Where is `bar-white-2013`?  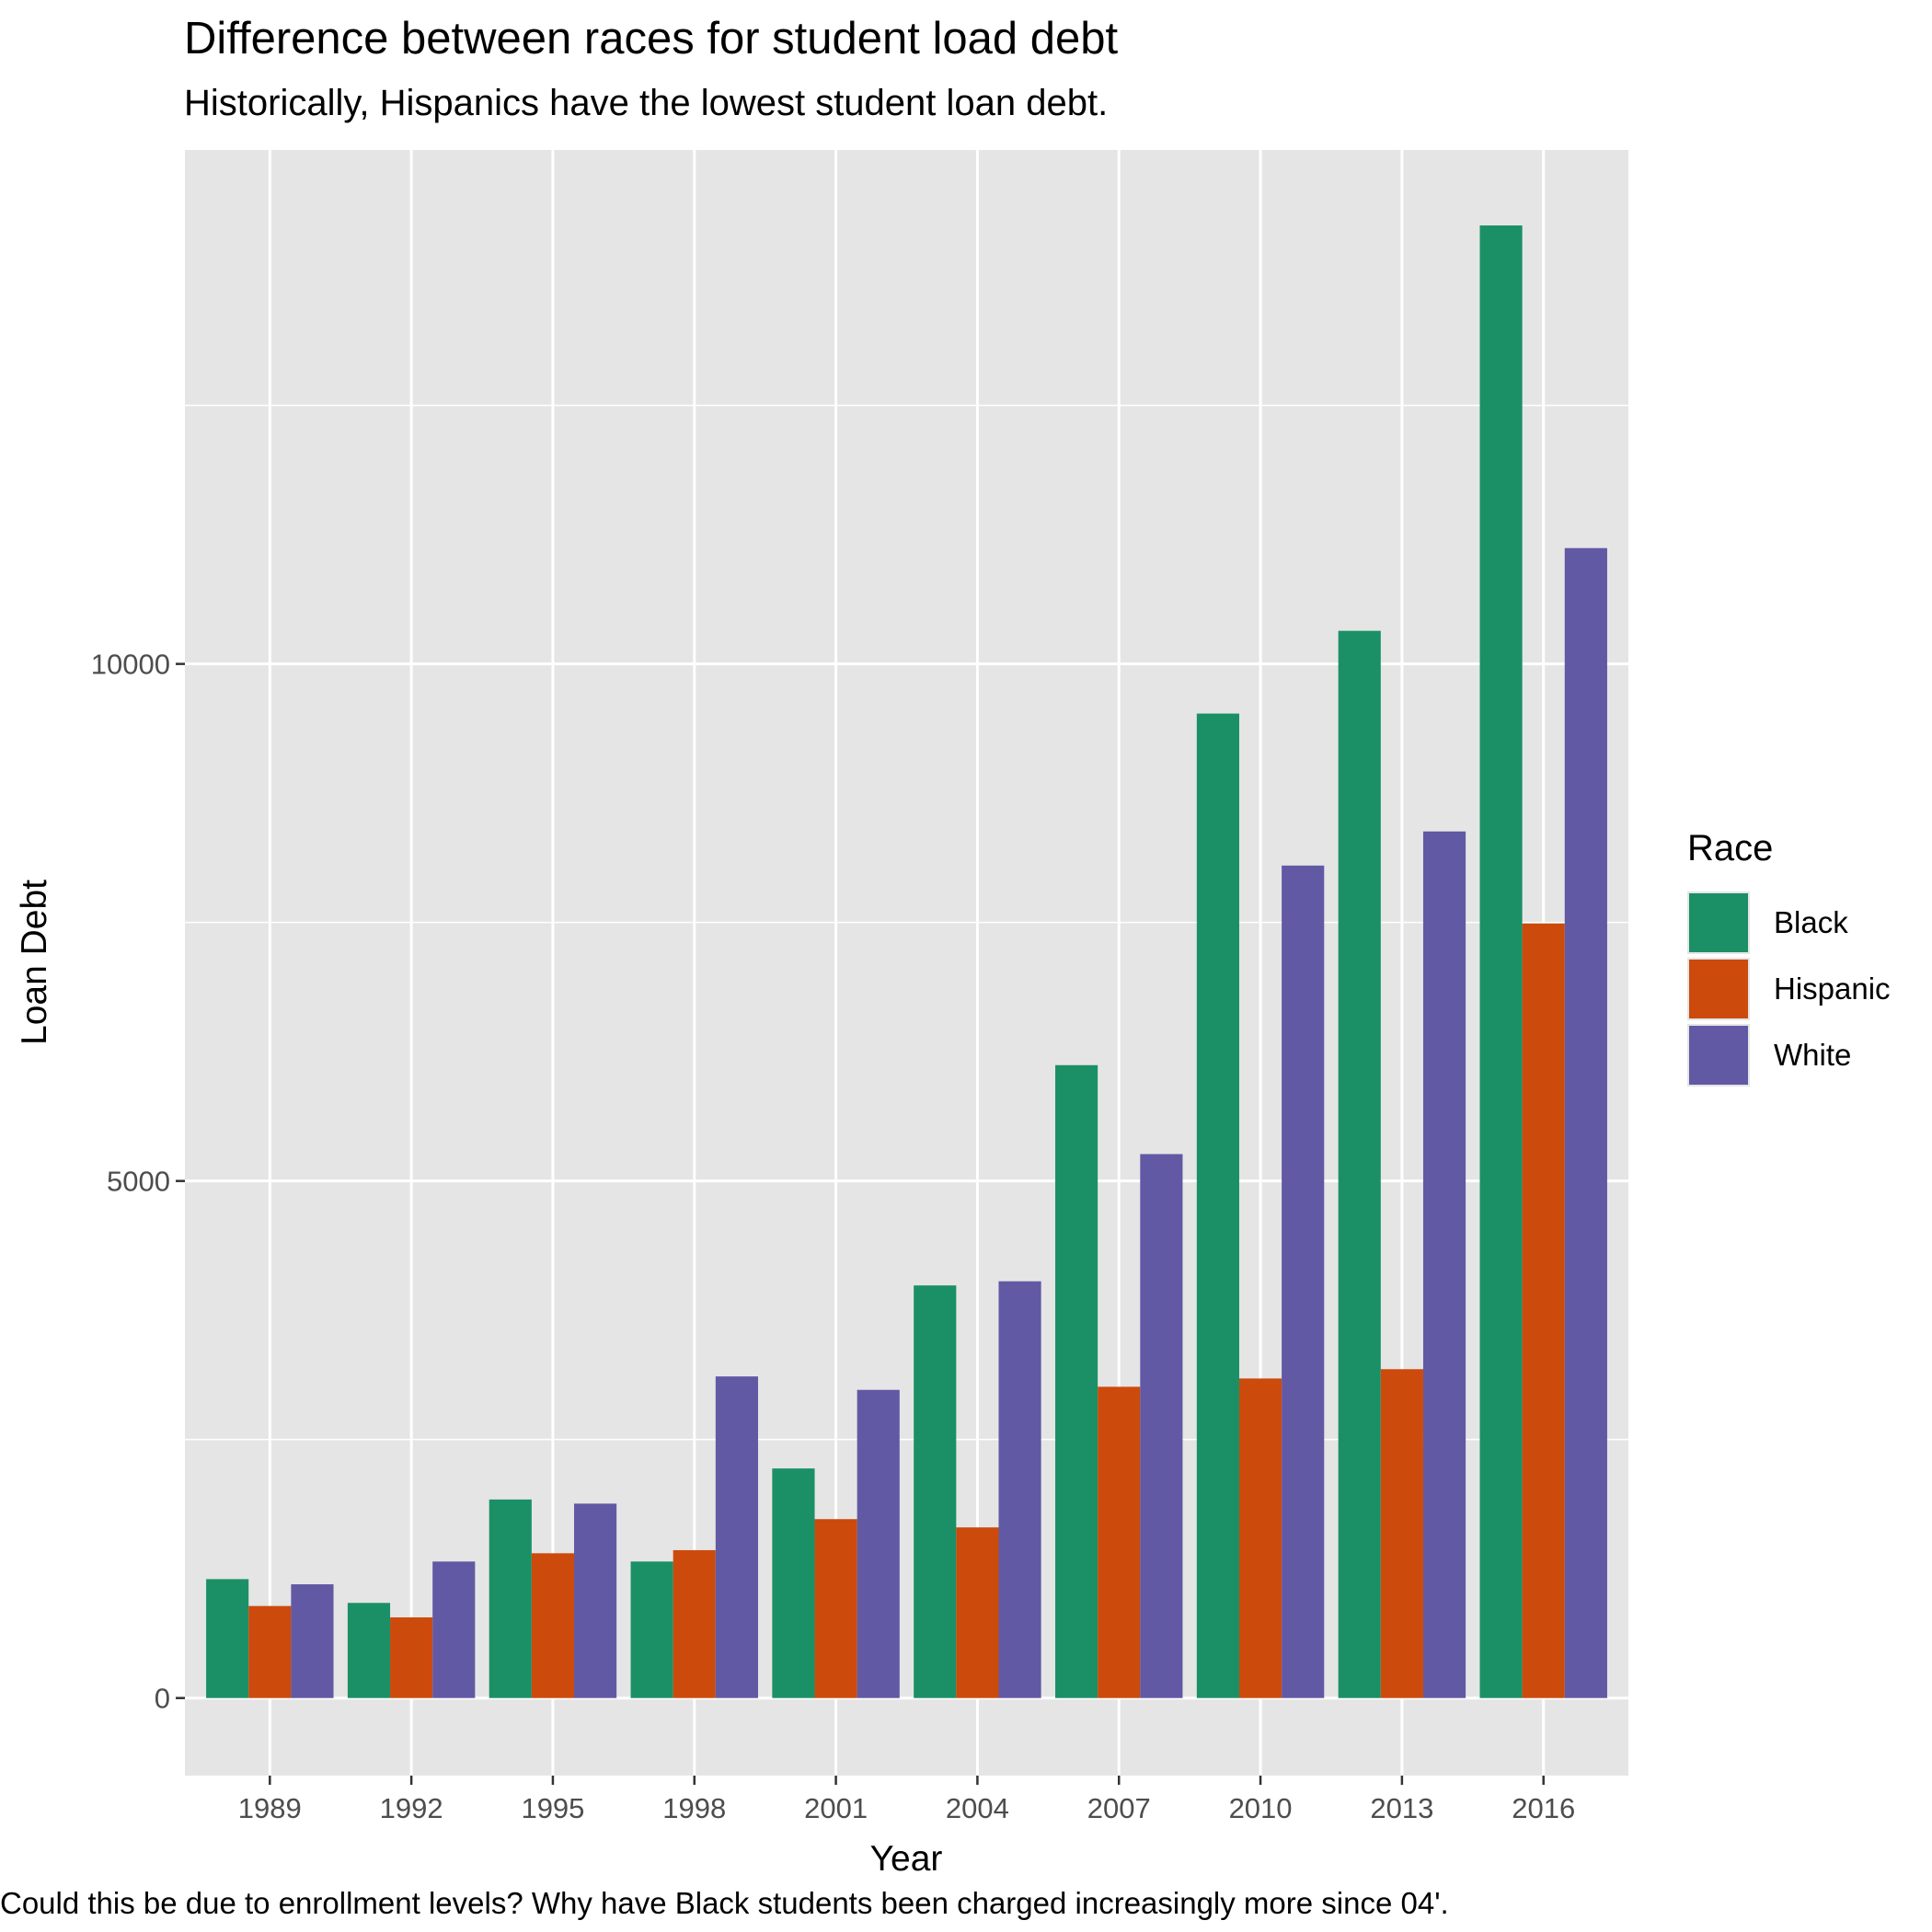 bar-white-2013 is located at coordinates (1444, 1264).